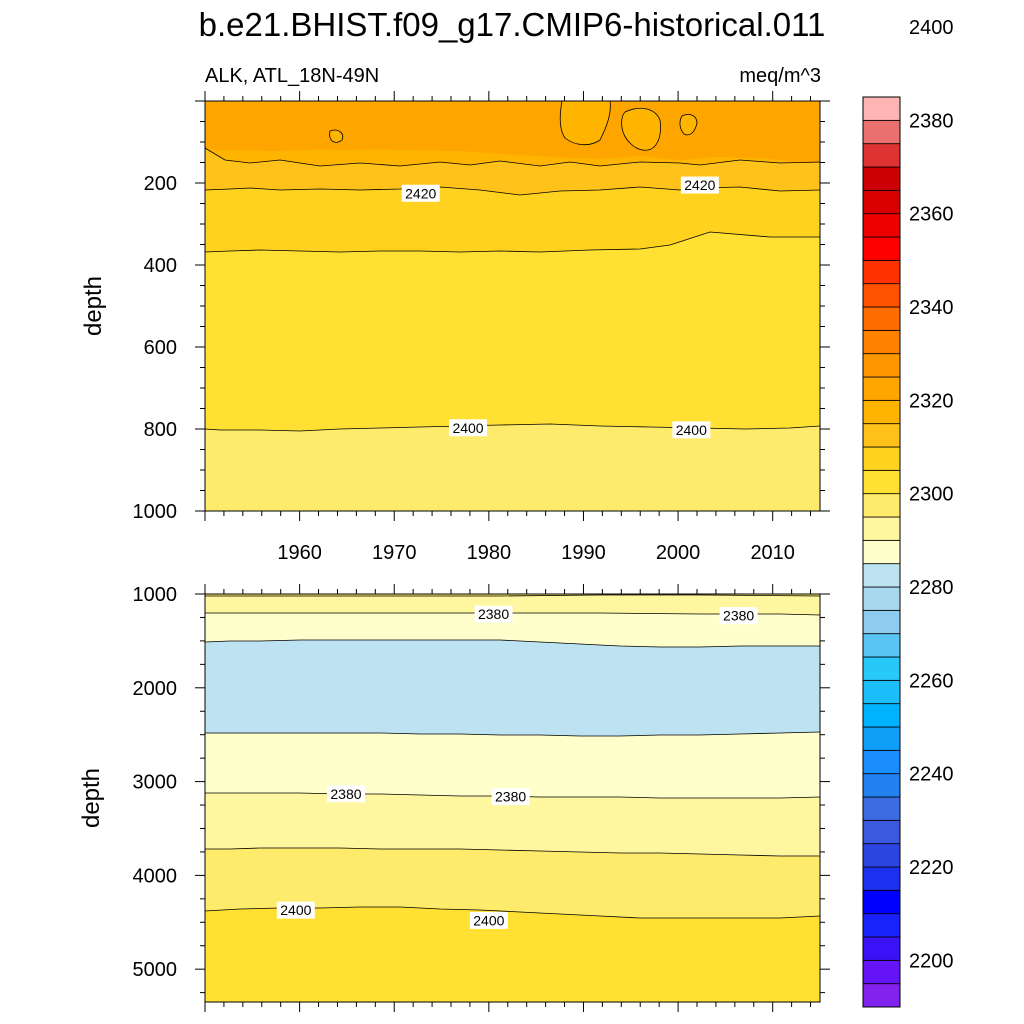 This screenshot has width=1024, height=1024. I want to click on contour-label-text: 2420, so click(420, 193).